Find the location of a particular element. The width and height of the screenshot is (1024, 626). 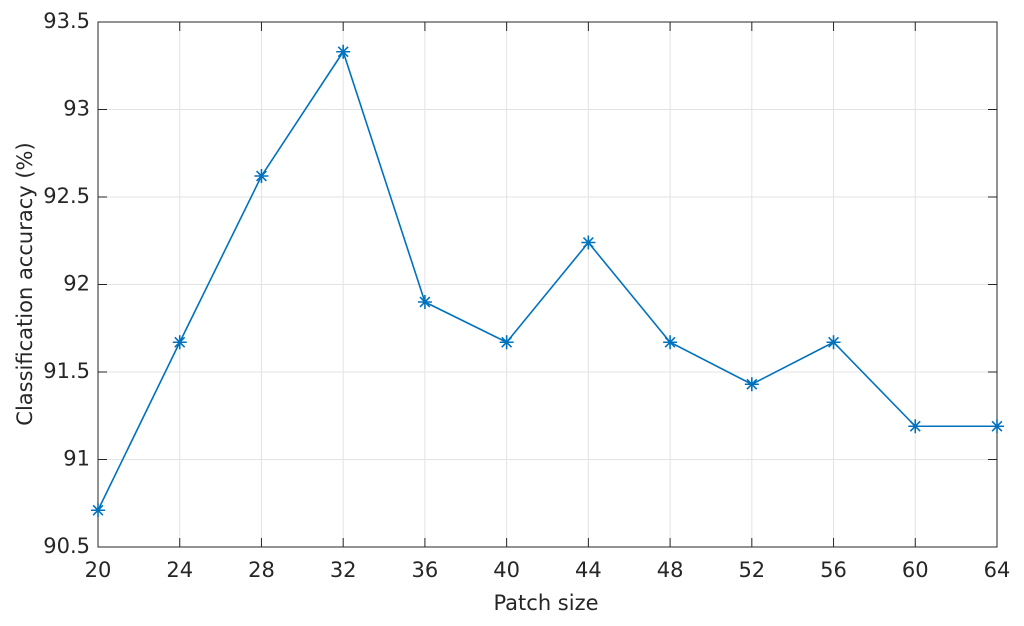

x-tick-label: 24 is located at coordinates (179, 570).